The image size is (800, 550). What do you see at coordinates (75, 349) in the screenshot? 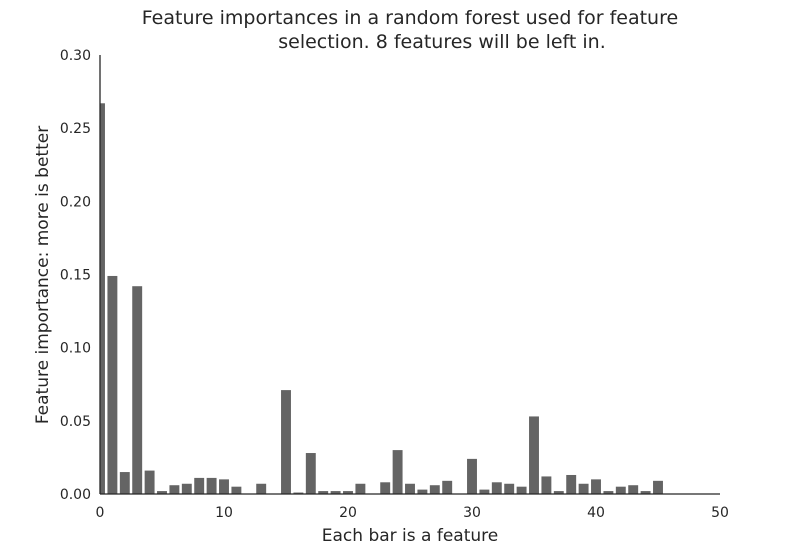
I see `y-tick-label: 0.10` at bounding box center [75, 349].